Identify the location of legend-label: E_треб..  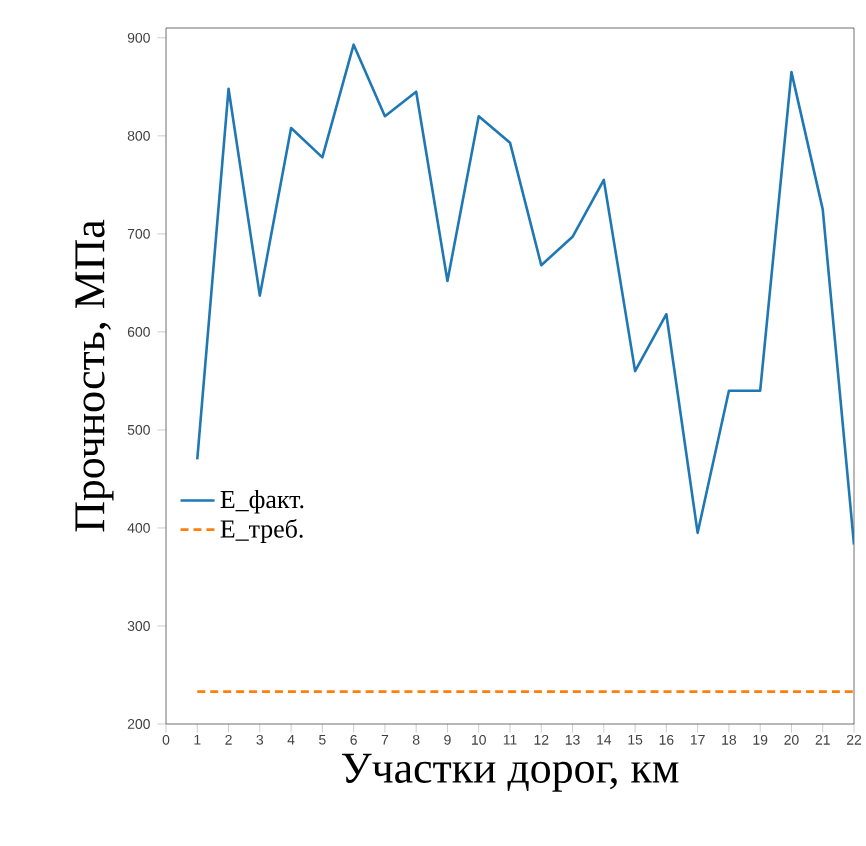
(261, 530).